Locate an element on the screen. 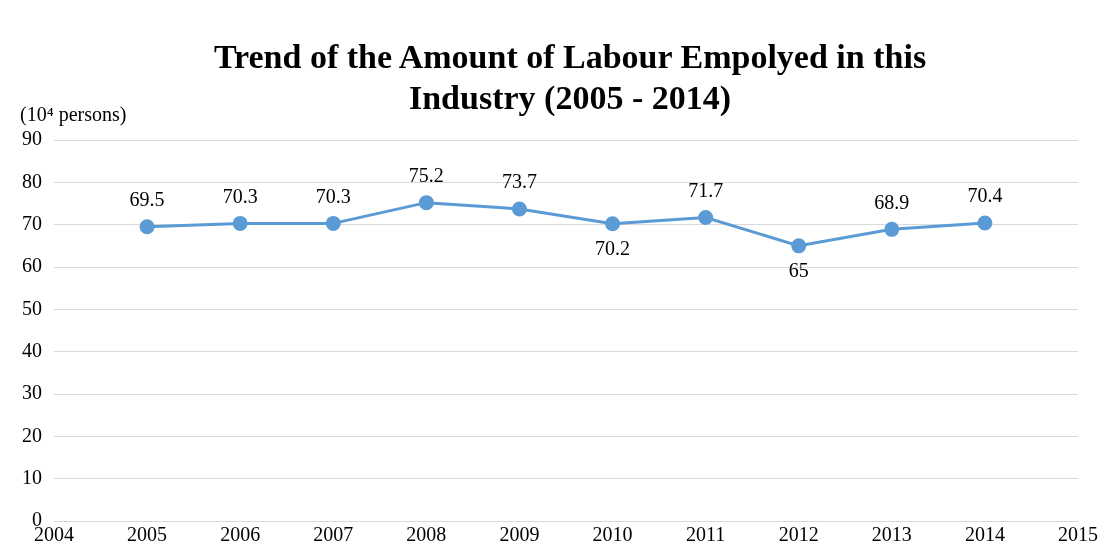 Image resolution: width=1118 pixels, height=555 pixels. x-tick-label: 2007 is located at coordinates (333, 534).